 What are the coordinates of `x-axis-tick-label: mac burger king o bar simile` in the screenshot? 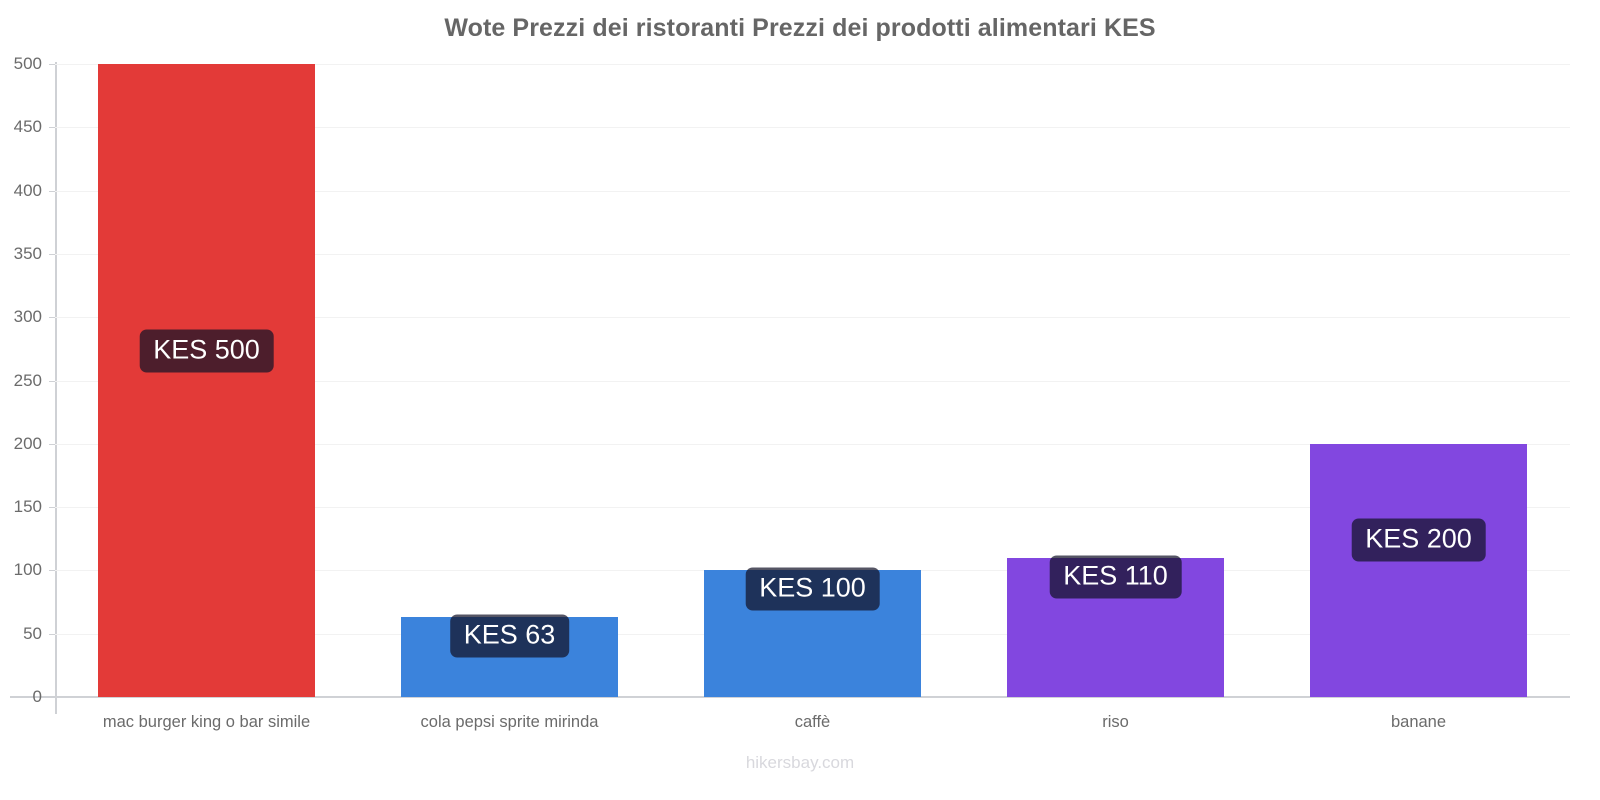 It's located at (206, 722).